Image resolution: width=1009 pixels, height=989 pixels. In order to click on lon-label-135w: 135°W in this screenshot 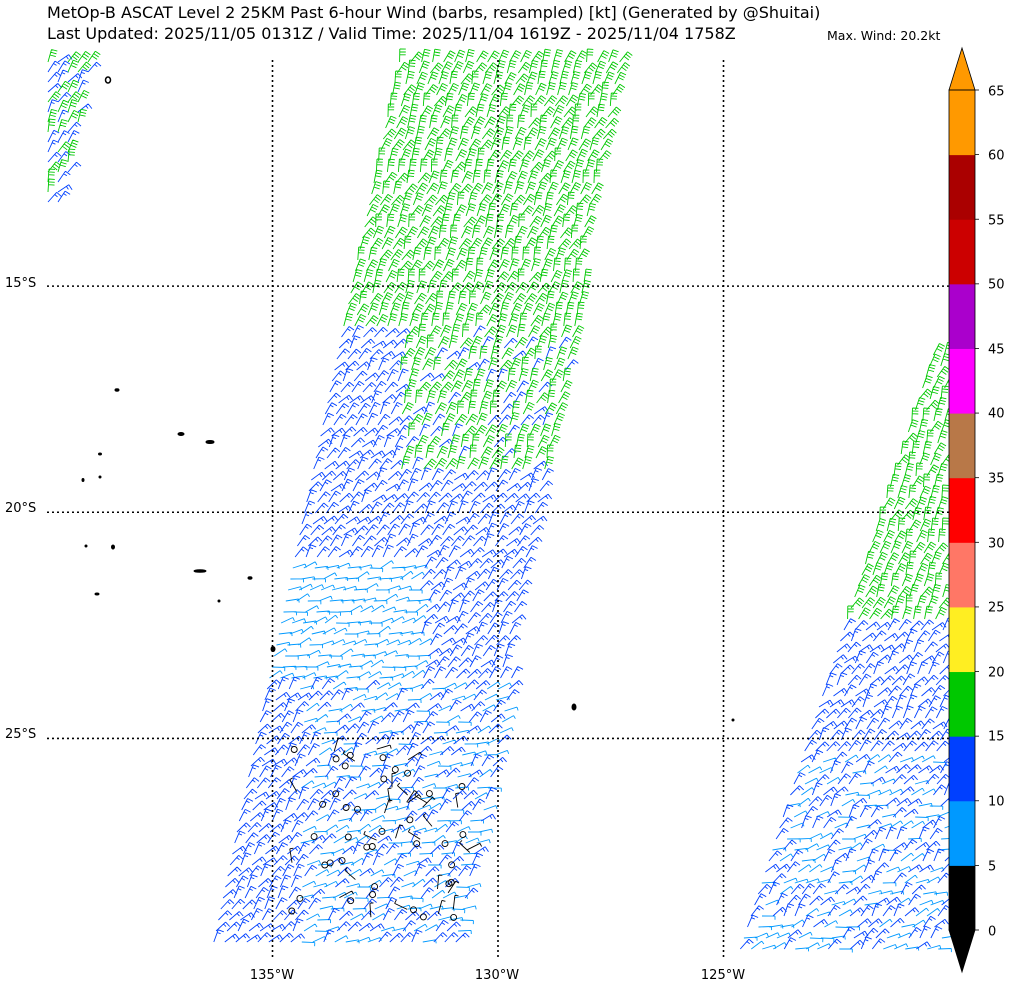, I will do `click(272, 975)`.